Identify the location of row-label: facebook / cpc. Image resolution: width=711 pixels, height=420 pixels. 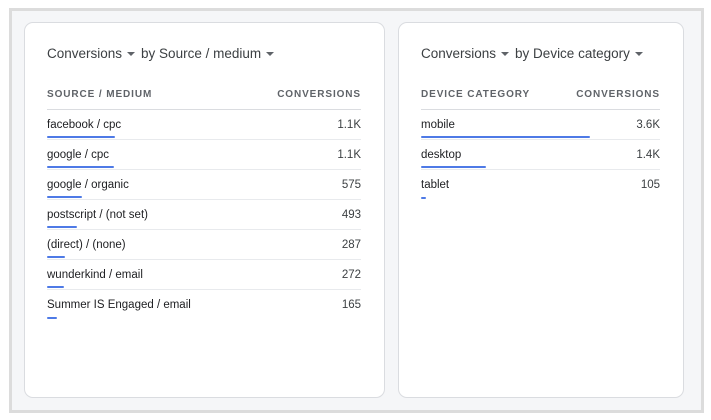
(84, 125).